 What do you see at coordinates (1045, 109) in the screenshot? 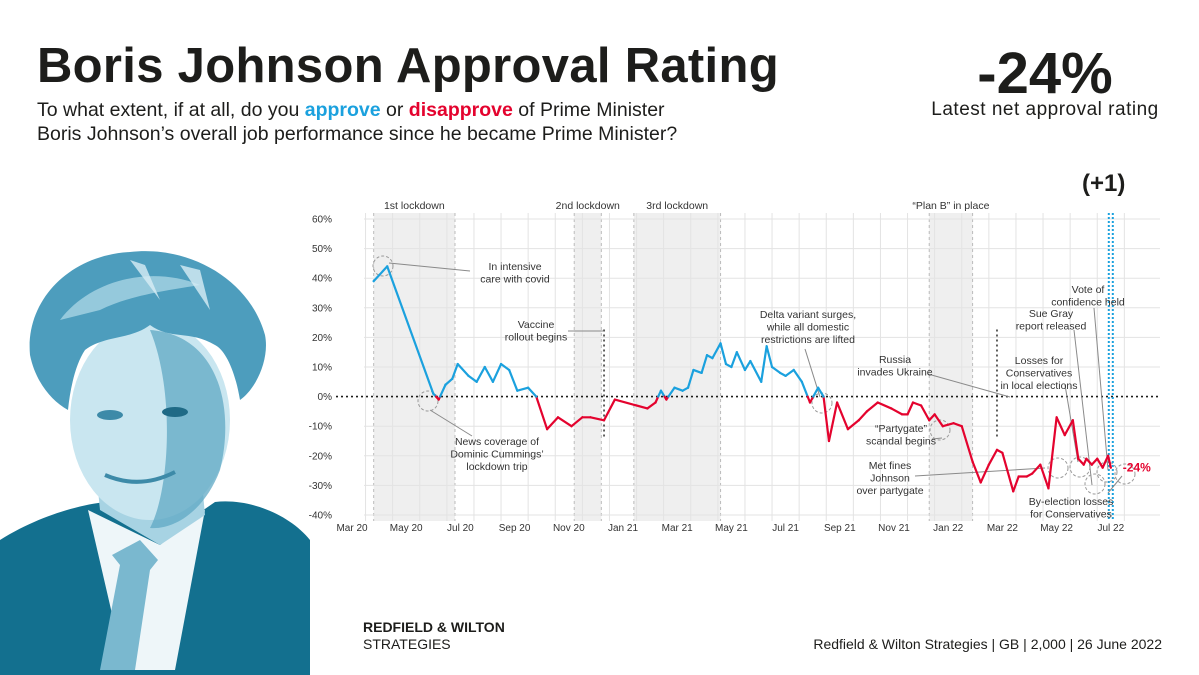
I see `headline-label: Latest net approval rating` at bounding box center [1045, 109].